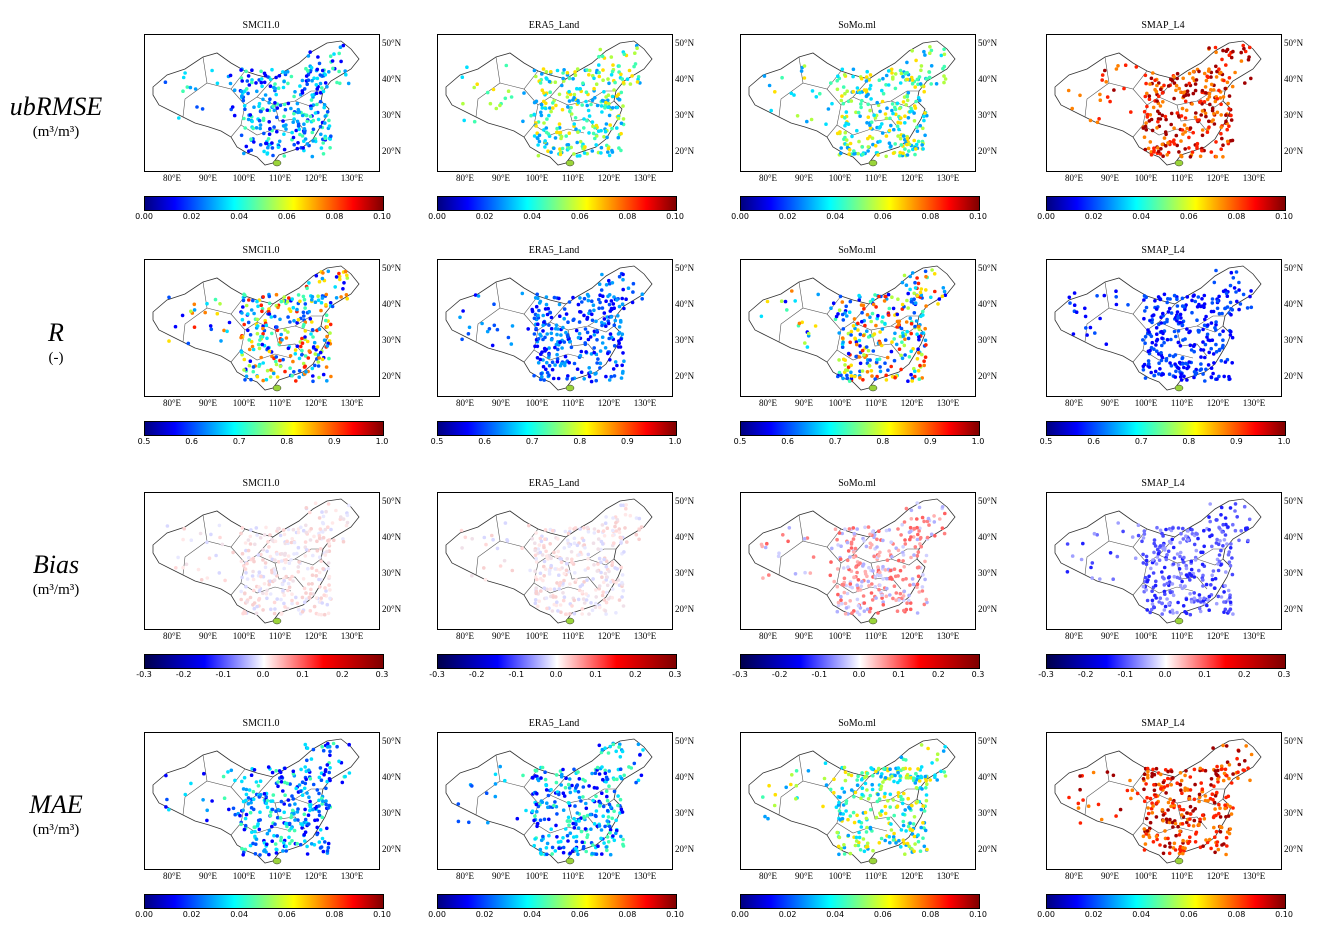  Describe the element at coordinates (256, 328) in the screenshot. I see `country-outline` at that location.